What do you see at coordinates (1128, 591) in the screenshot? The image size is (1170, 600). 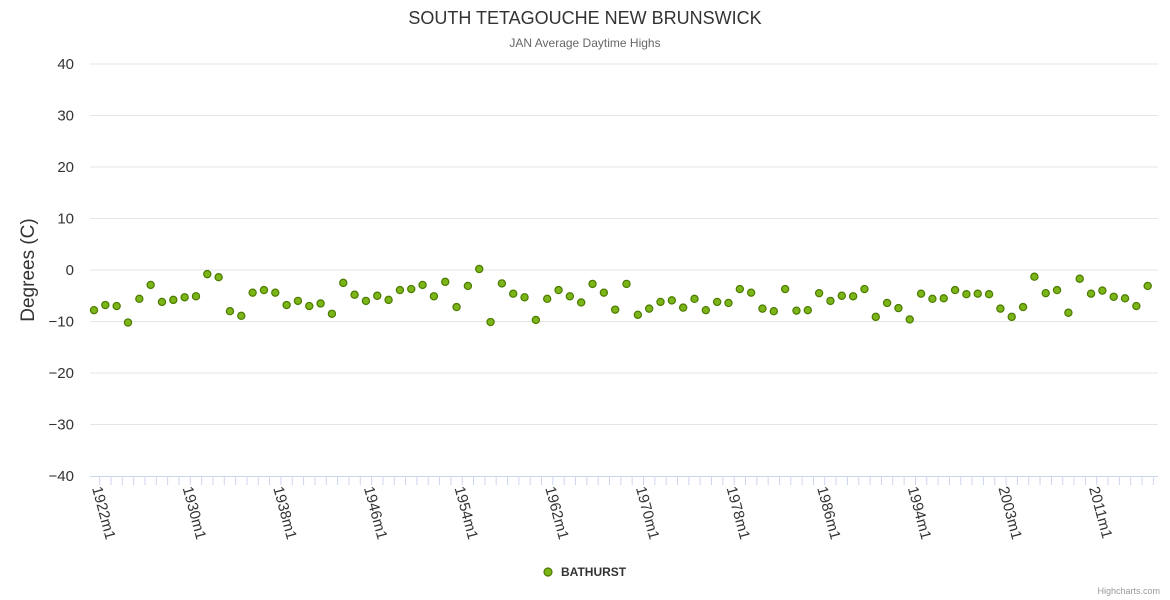 I see `credits-link: Highcharts.com` at bounding box center [1128, 591].